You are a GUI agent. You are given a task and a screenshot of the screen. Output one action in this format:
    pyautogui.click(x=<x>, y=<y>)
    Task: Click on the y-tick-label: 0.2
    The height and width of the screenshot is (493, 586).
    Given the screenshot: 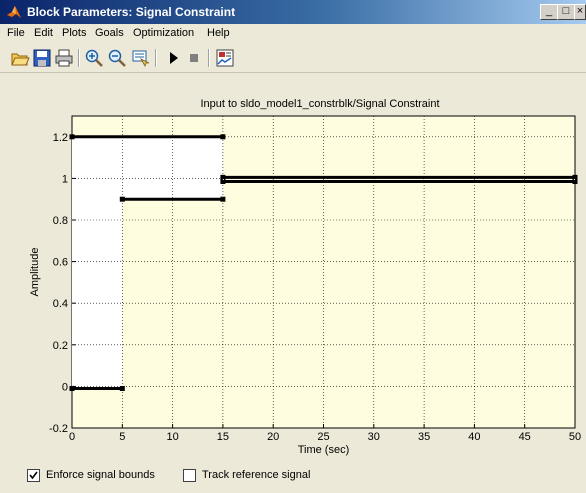 What is the action you would take?
    pyautogui.click(x=60, y=346)
    